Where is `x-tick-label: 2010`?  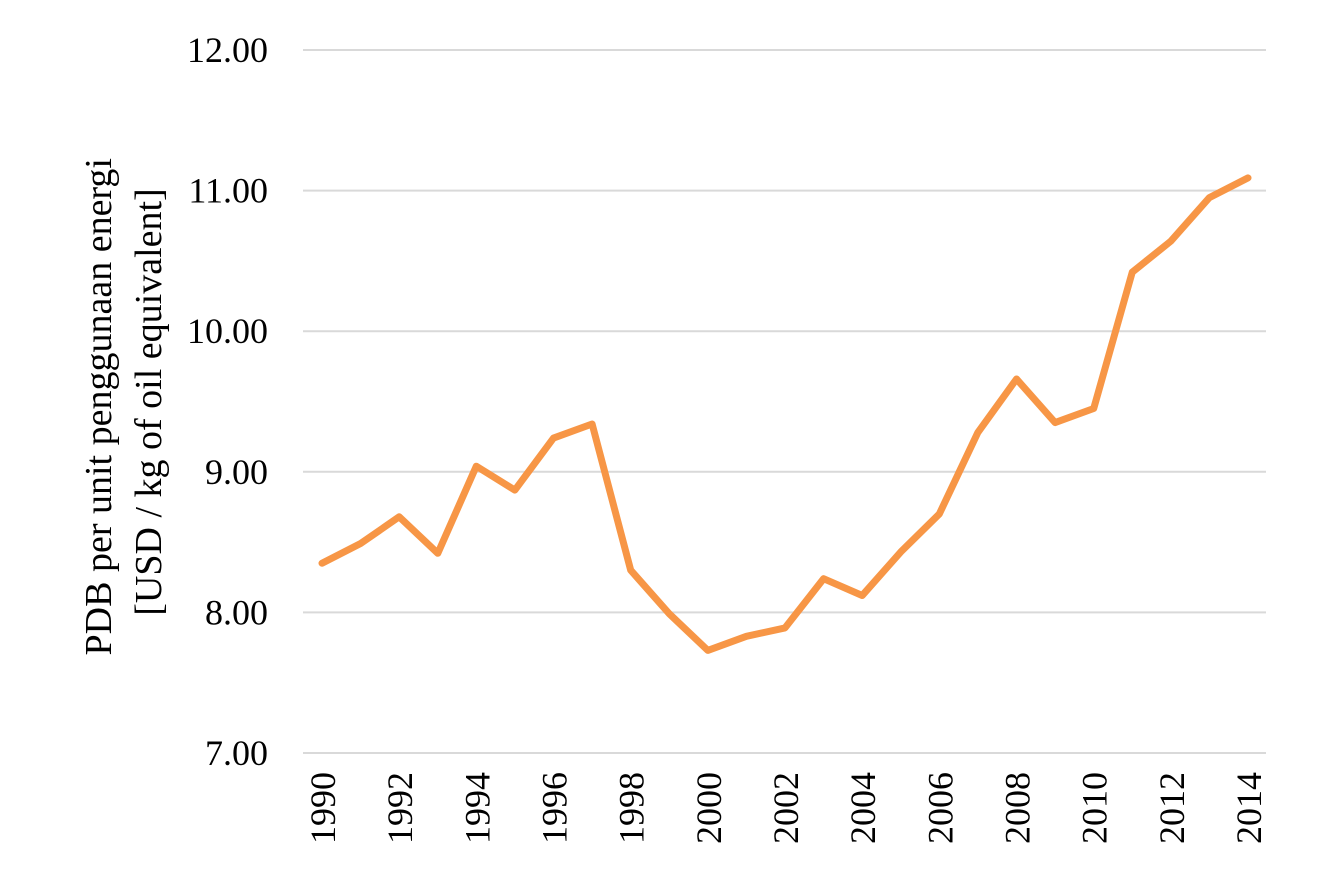
x-tick-label: 2010 is located at coordinates (1095, 808).